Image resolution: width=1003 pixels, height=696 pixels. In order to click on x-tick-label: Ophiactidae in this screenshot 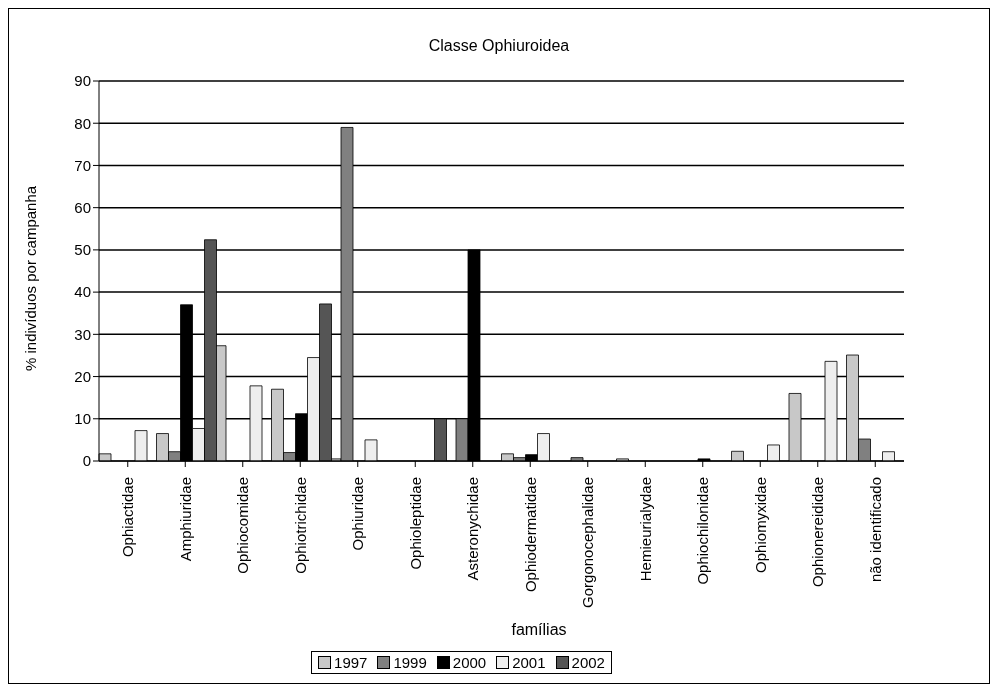, I will do `click(128, 517)`.